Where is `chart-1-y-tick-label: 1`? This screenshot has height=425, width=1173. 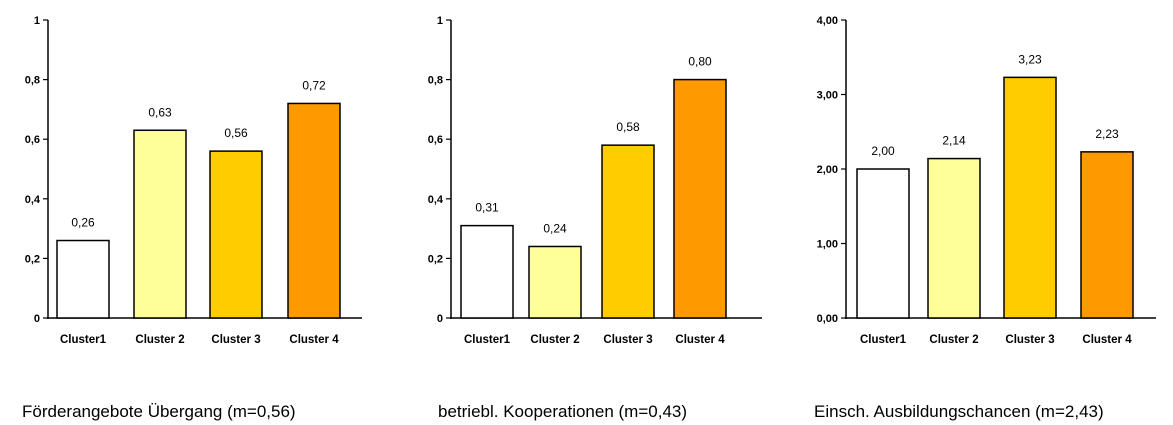 chart-1-y-tick-label: 1 is located at coordinates (37, 21).